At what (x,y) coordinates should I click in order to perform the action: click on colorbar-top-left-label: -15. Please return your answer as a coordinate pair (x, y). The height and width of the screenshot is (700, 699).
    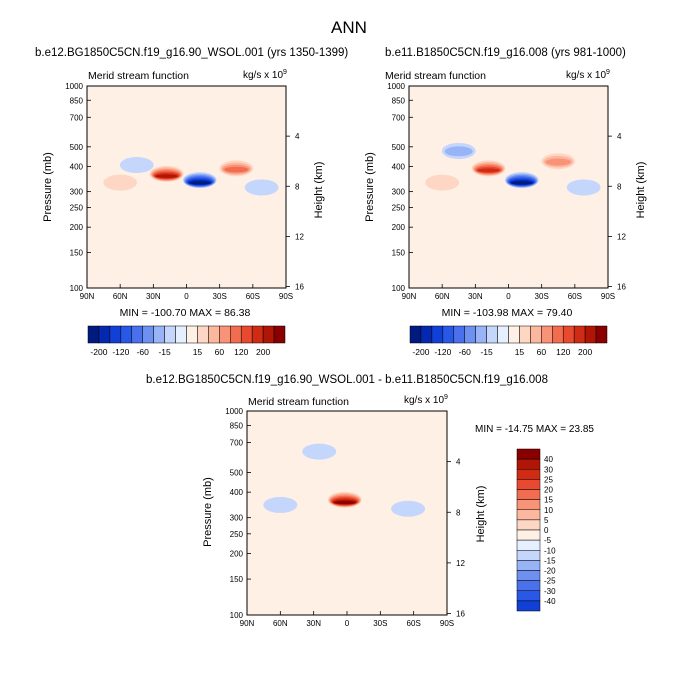
    Looking at the image, I should click on (164, 352).